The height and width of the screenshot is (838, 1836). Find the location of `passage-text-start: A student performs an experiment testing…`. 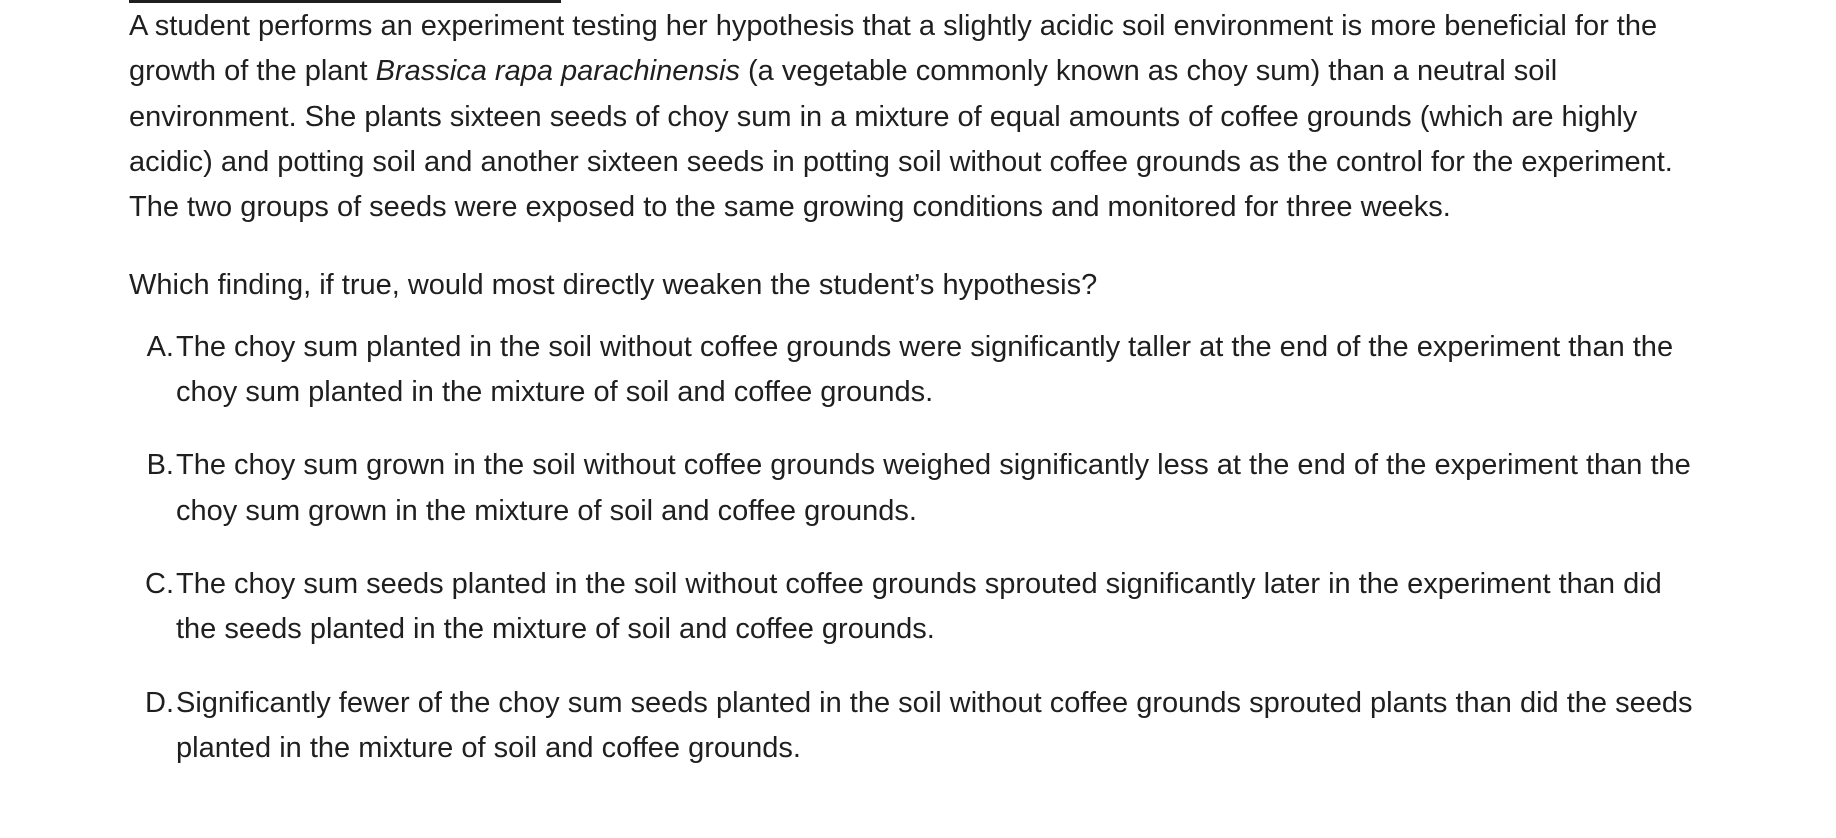

passage-text-start: A student performs an experiment testing… is located at coordinates (893, 49).